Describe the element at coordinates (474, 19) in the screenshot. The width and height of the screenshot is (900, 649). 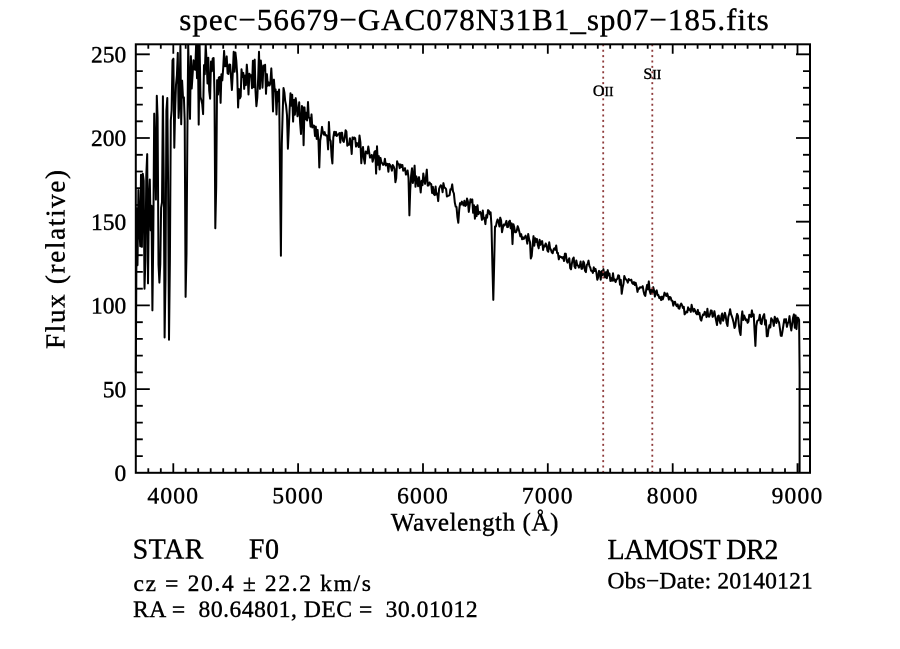
I see `svg-text:spec−56679−GAC078N31B1_sp07−18: spec−56679−GAC078N31B1_sp07−185.fits` at that location.